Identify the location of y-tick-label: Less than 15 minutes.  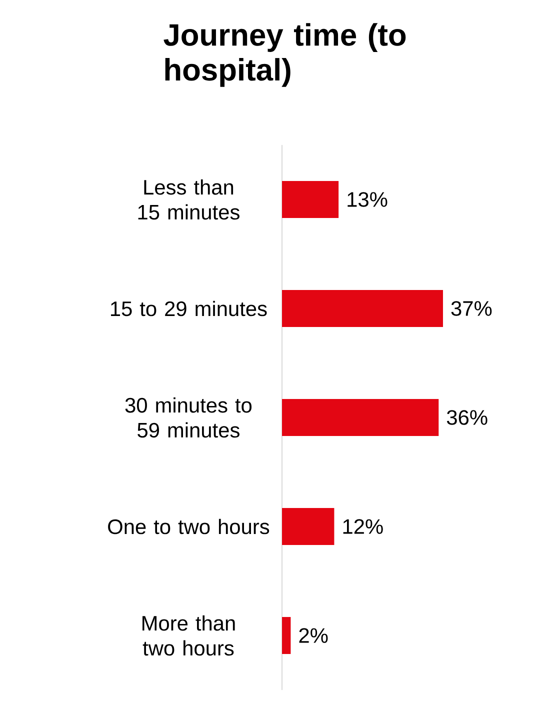
(189, 199).